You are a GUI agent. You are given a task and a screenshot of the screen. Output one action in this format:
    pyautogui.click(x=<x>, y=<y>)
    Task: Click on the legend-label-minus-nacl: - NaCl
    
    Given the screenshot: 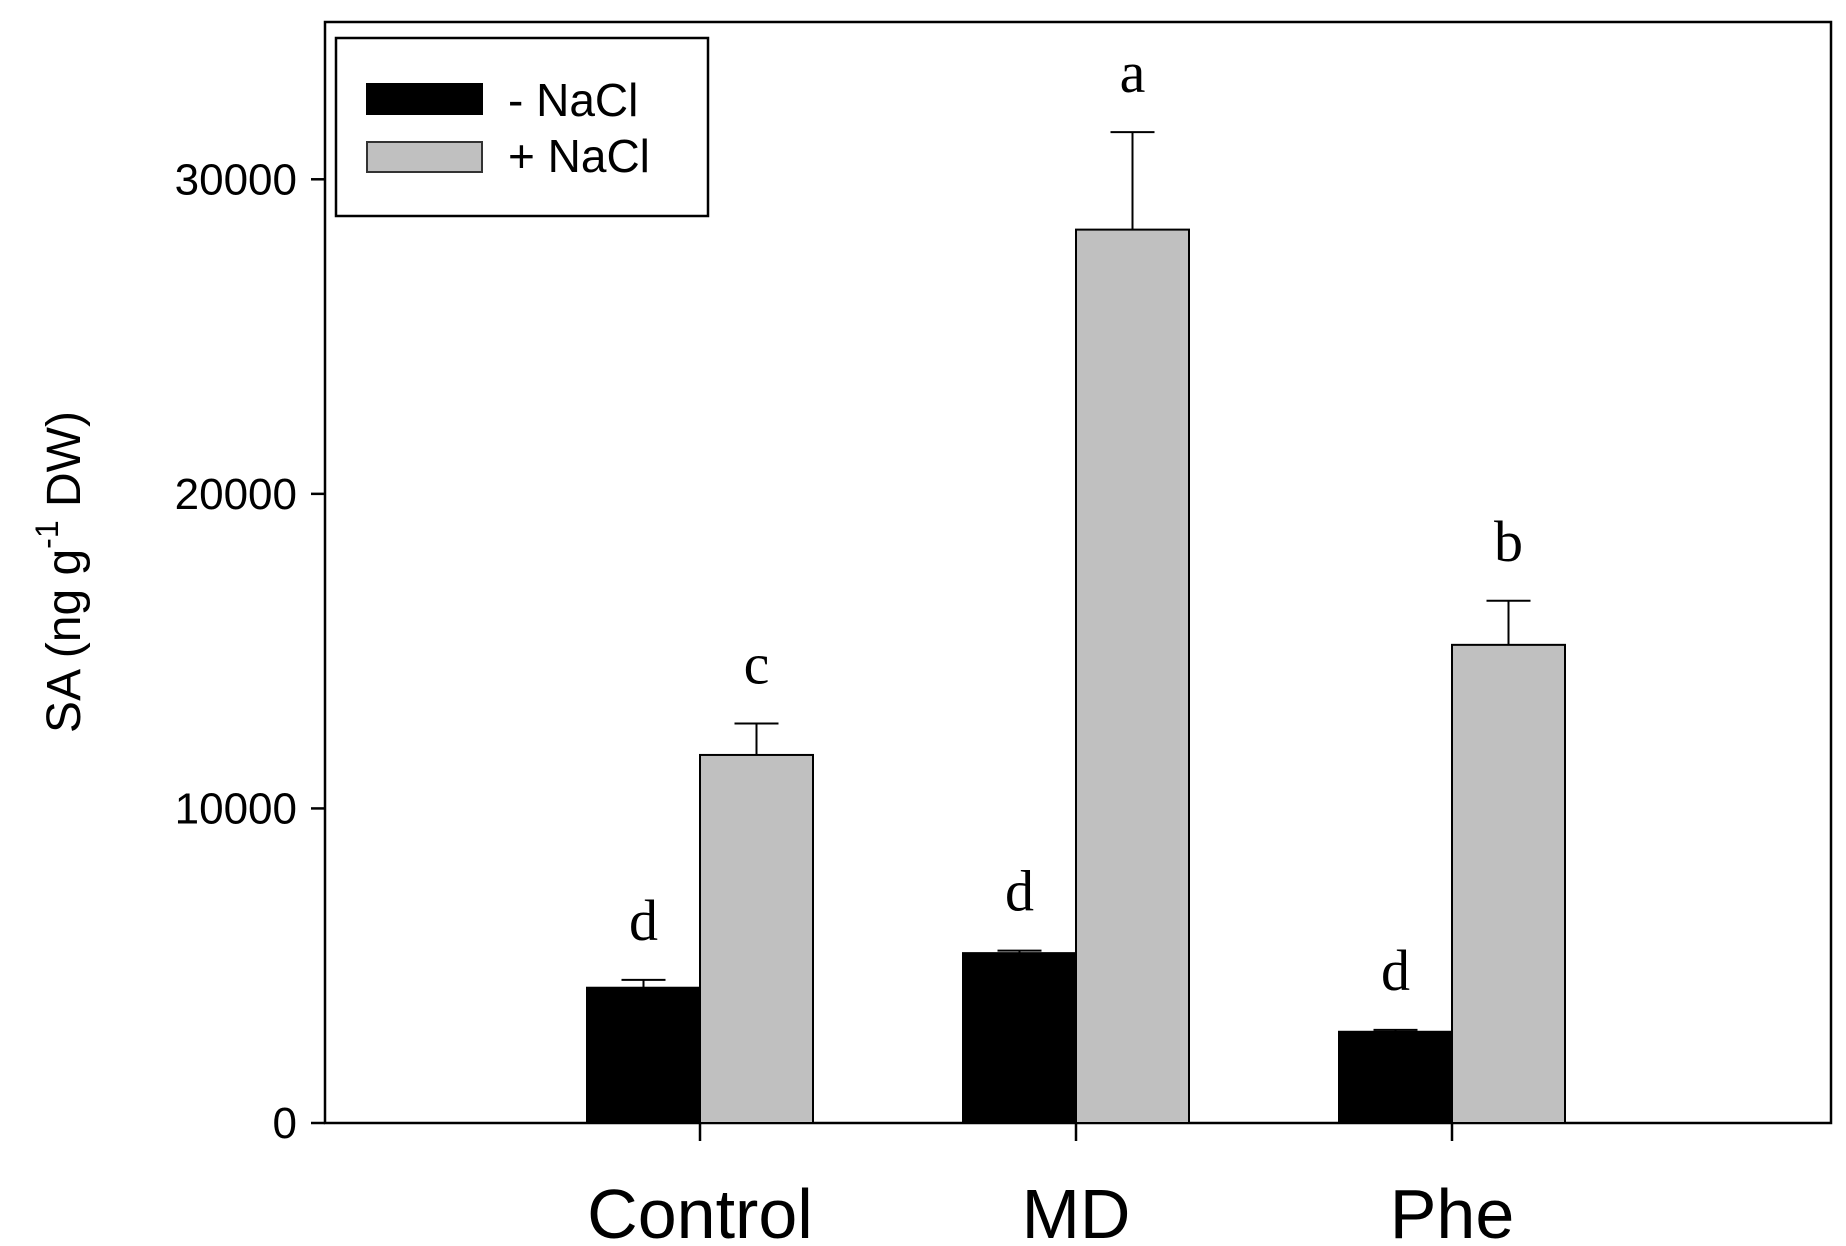 What is the action you would take?
    pyautogui.click(x=573, y=100)
    